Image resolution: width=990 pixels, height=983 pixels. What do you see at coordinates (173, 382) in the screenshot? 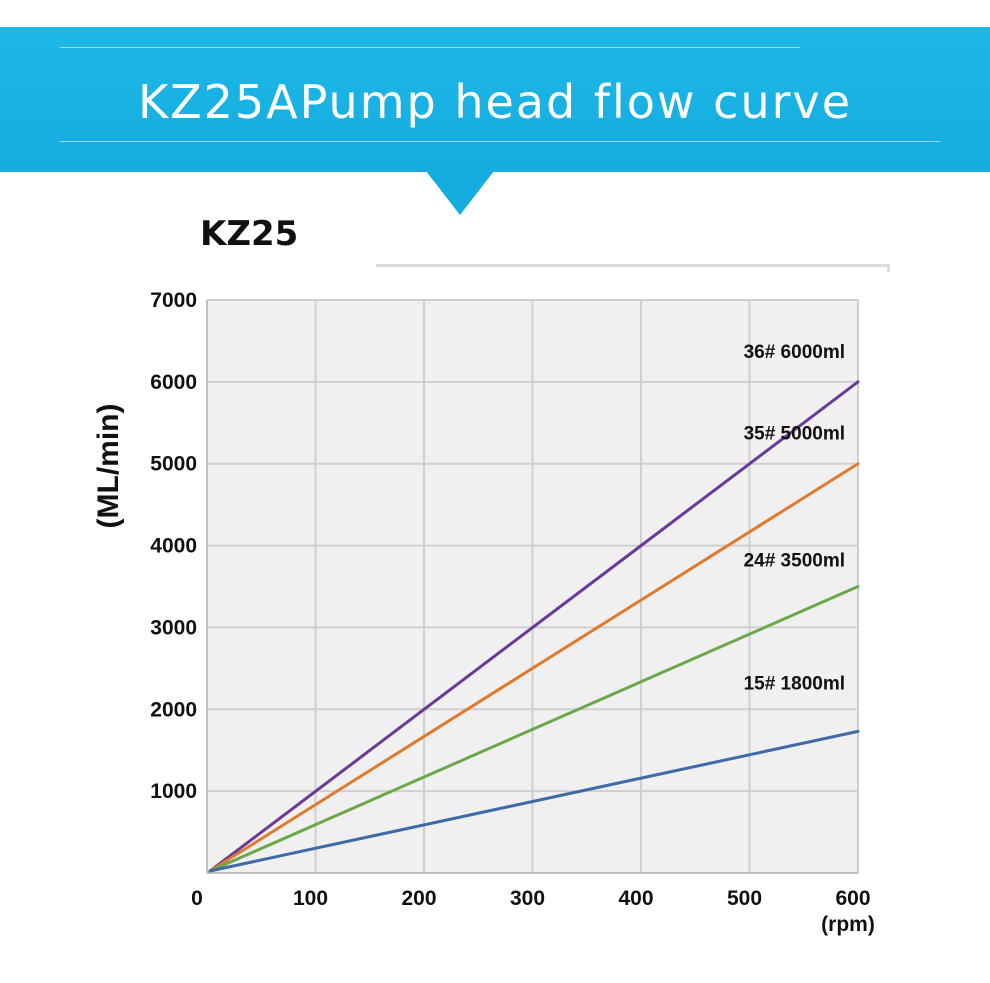
I see `y-tick-label: 6000` at bounding box center [173, 382].